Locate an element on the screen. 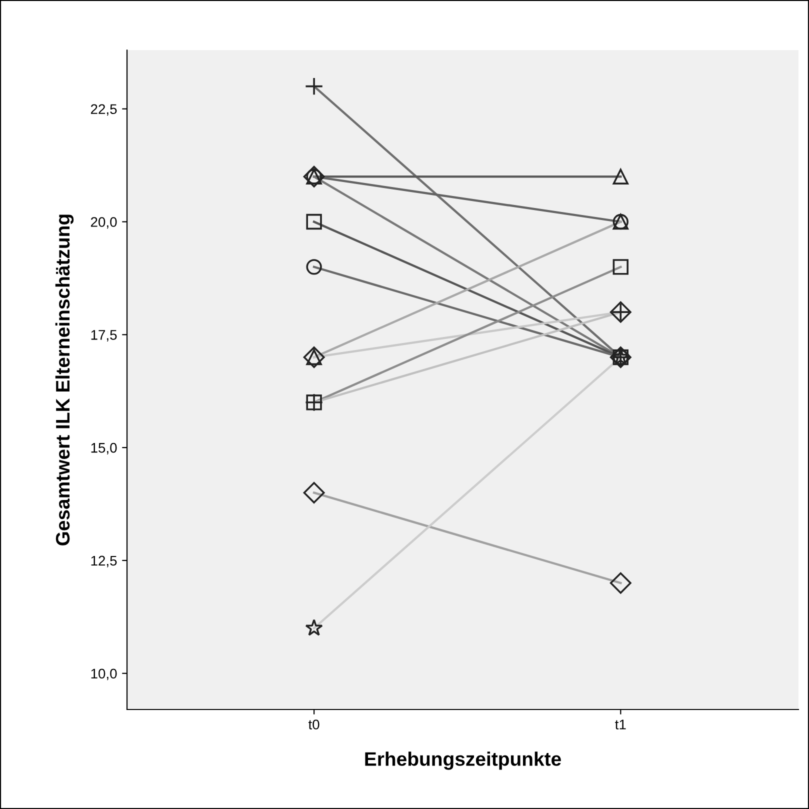 This screenshot has width=809, height=809. y-axis-title: Gesamtwert ILK Elterneinschätzung is located at coordinates (64, 380).